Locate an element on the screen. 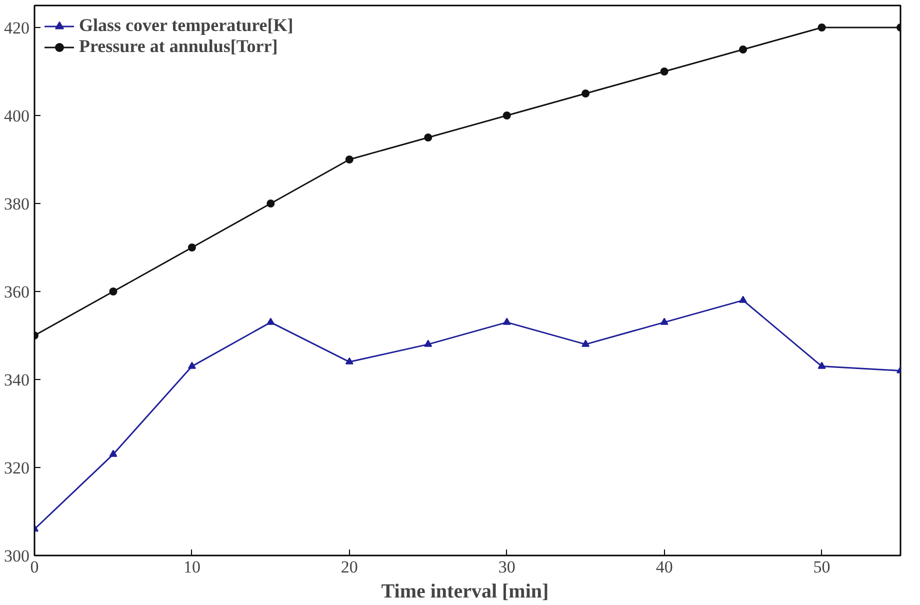  x-tick-label: 40 is located at coordinates (664, 567).